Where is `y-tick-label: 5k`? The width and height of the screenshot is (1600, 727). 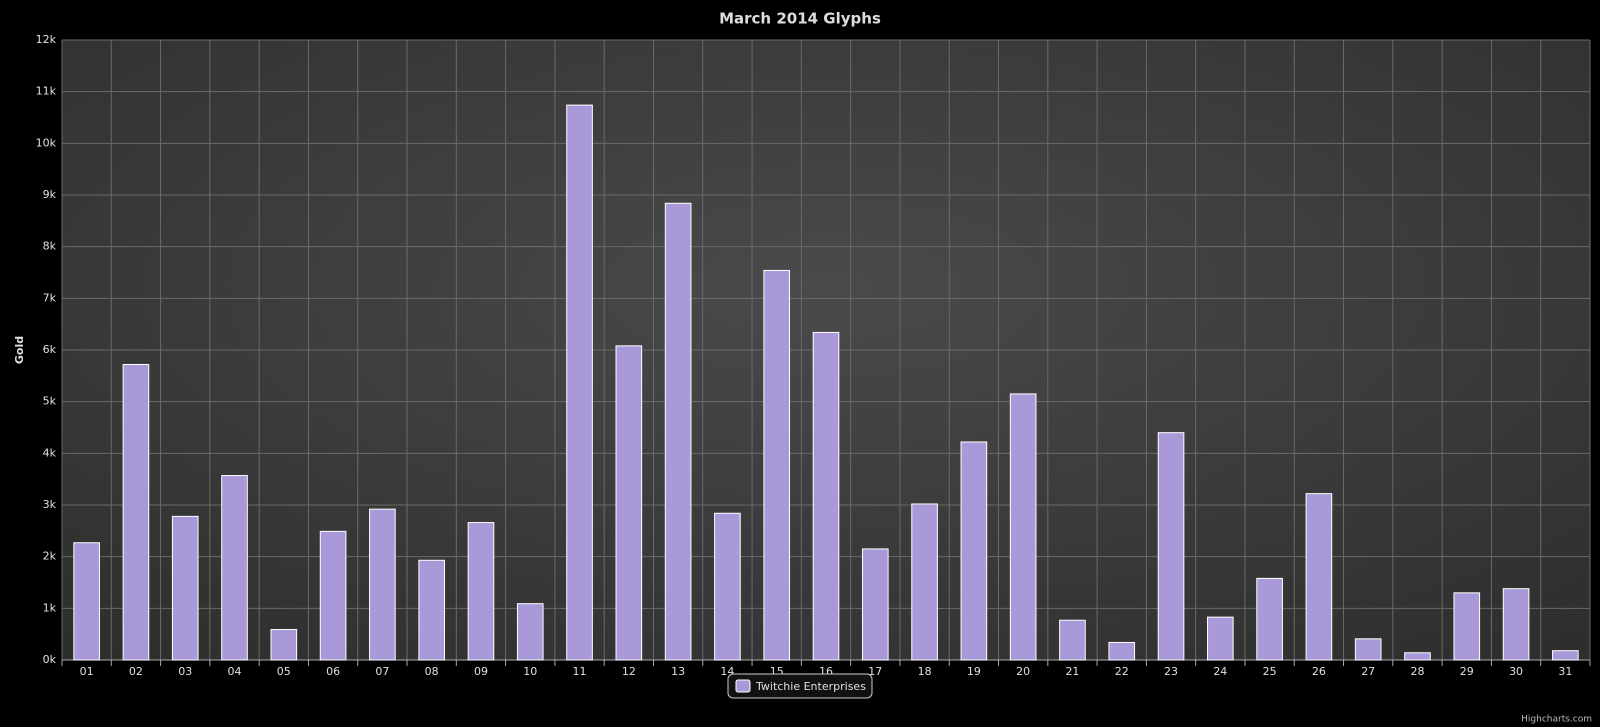 y-tick-label: 5k is located at coordinates (50, 401).